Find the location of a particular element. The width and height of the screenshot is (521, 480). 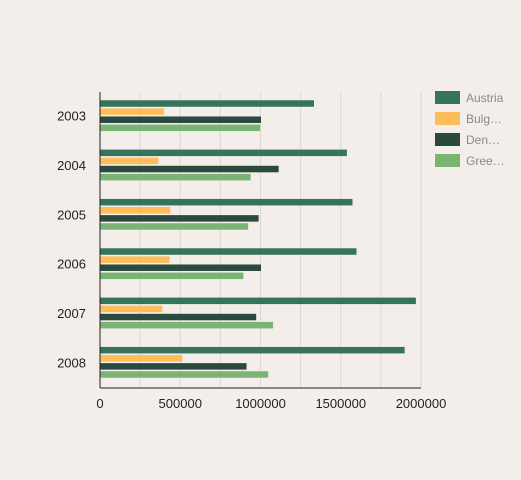

y-tick-label: 2005 is located at coordinates (71, 214).